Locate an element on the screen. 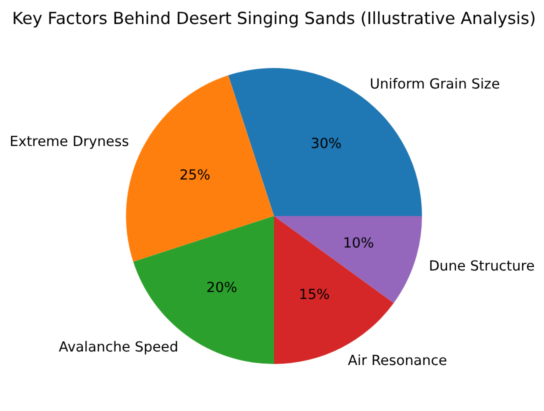 The width and height of the screenshot is (544, 411). slice-label: Avalanche Speed is located at coordinates (118, 348).